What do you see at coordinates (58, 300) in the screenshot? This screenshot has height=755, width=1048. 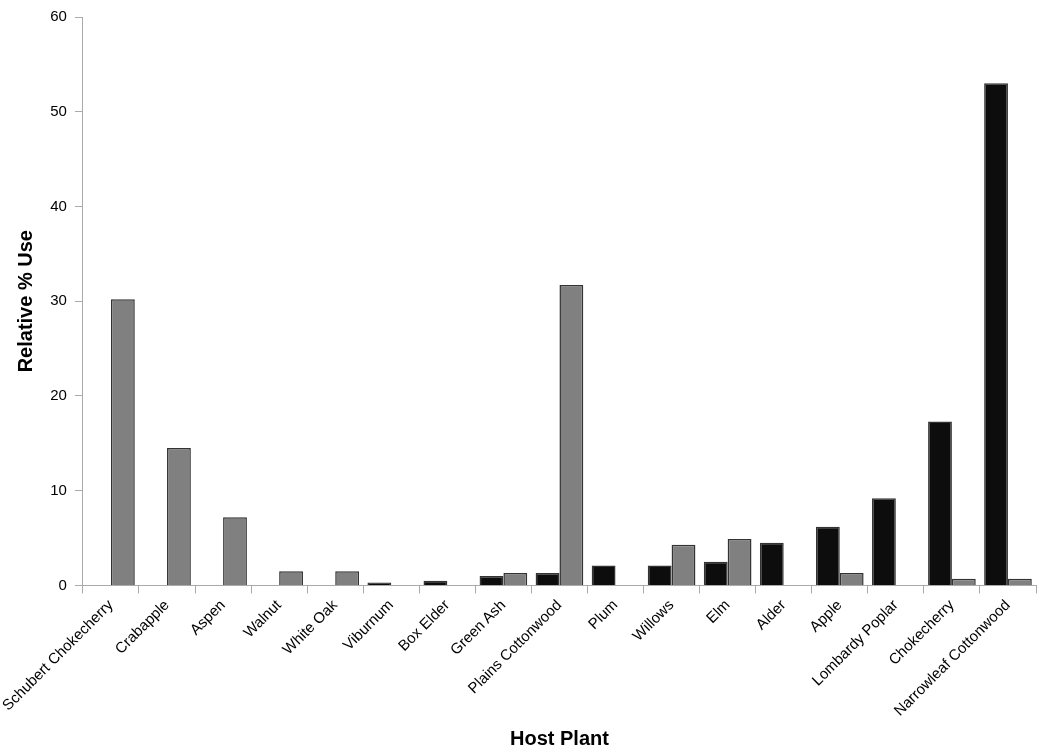 I see `y-tick-label: 30` at bounding box center [58, 300].